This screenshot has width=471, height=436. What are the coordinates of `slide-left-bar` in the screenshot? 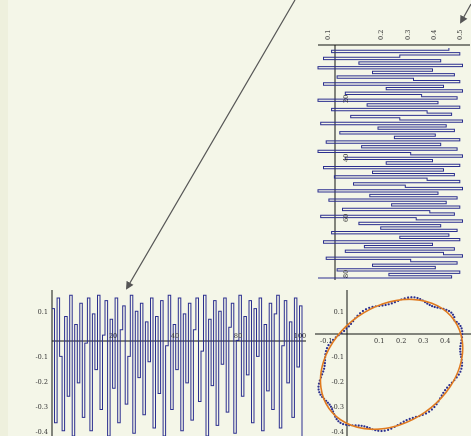 It's located at (4, 218).